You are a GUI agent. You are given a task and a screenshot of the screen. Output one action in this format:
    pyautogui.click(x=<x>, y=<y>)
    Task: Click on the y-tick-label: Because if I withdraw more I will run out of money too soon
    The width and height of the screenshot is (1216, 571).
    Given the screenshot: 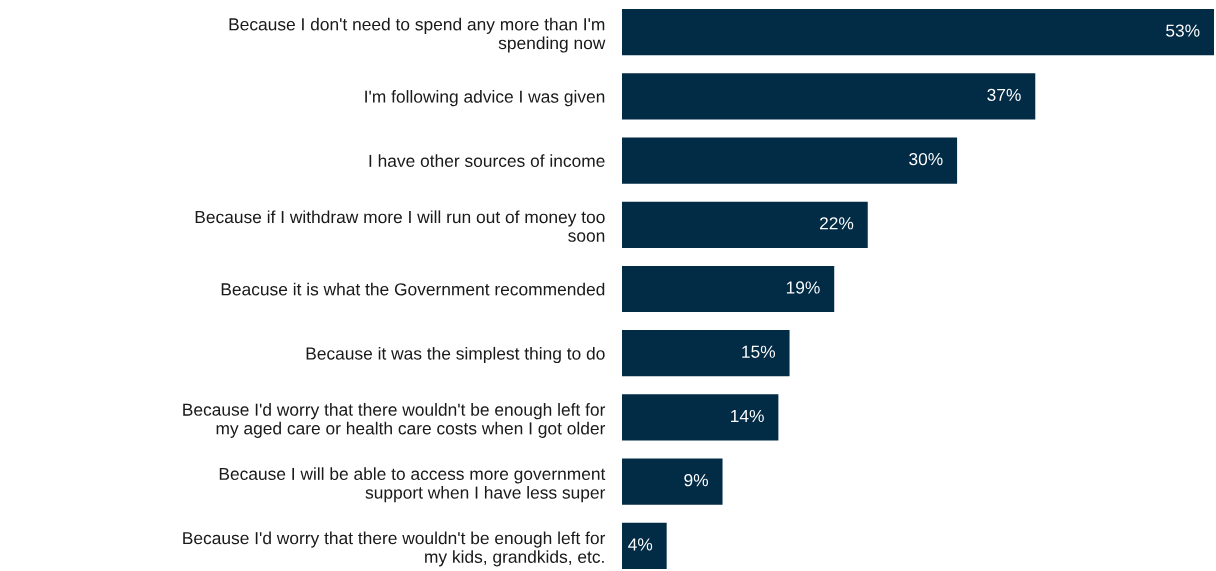 What is the action you would take?
    pyautogui.click(x=400, y=226)
    